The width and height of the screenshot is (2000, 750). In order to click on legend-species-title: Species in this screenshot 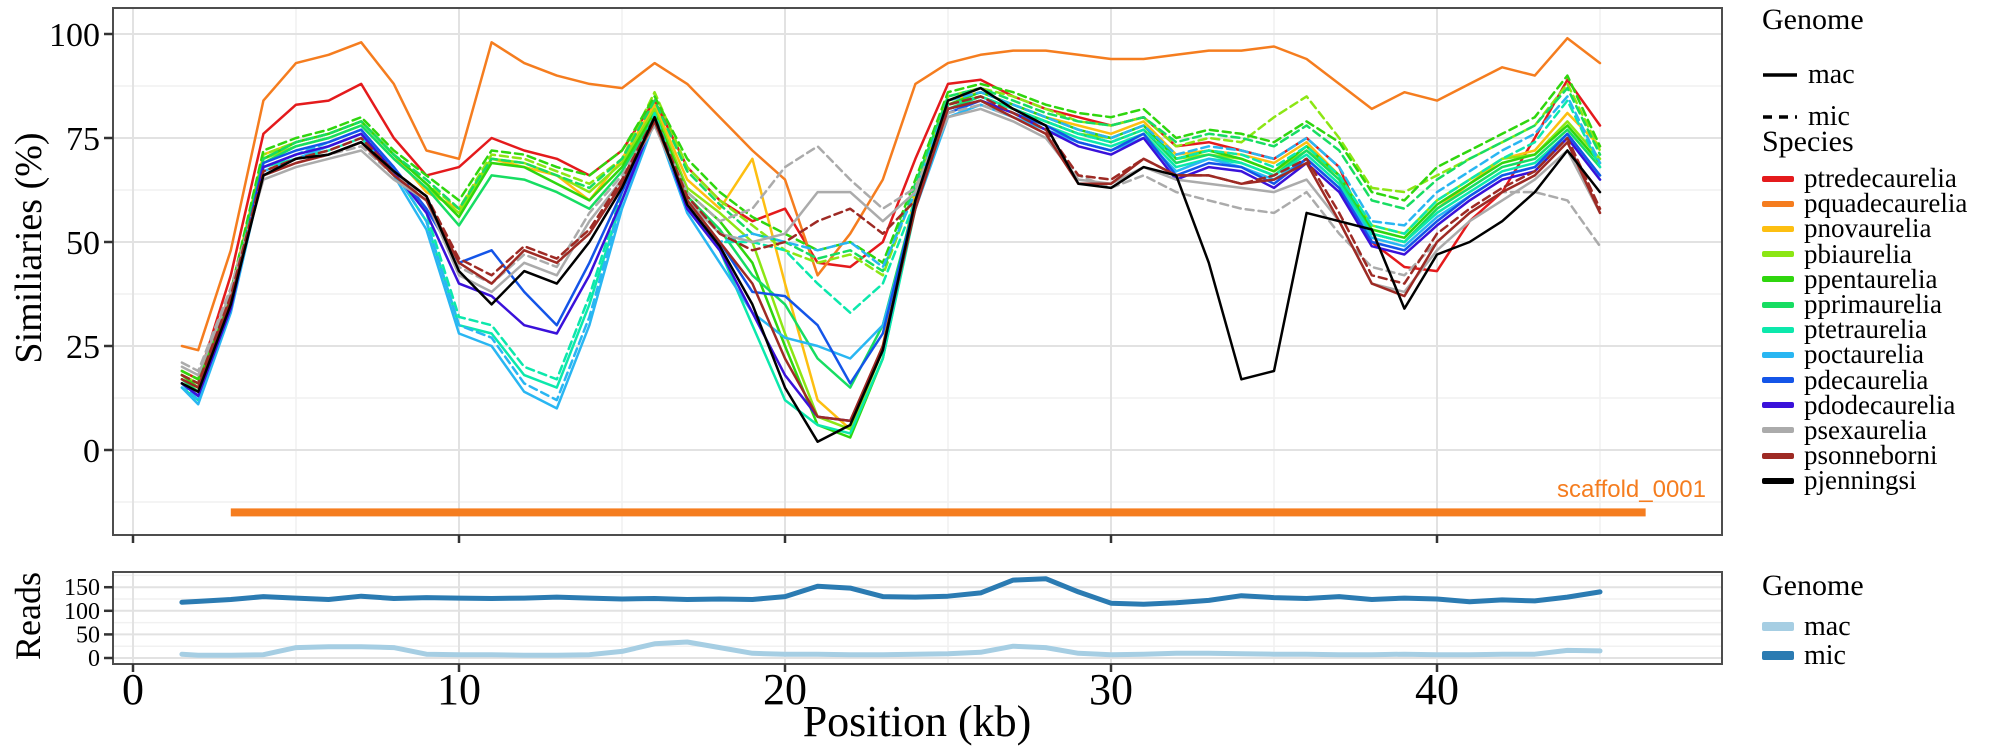, I will do `click(1808, 141)`.